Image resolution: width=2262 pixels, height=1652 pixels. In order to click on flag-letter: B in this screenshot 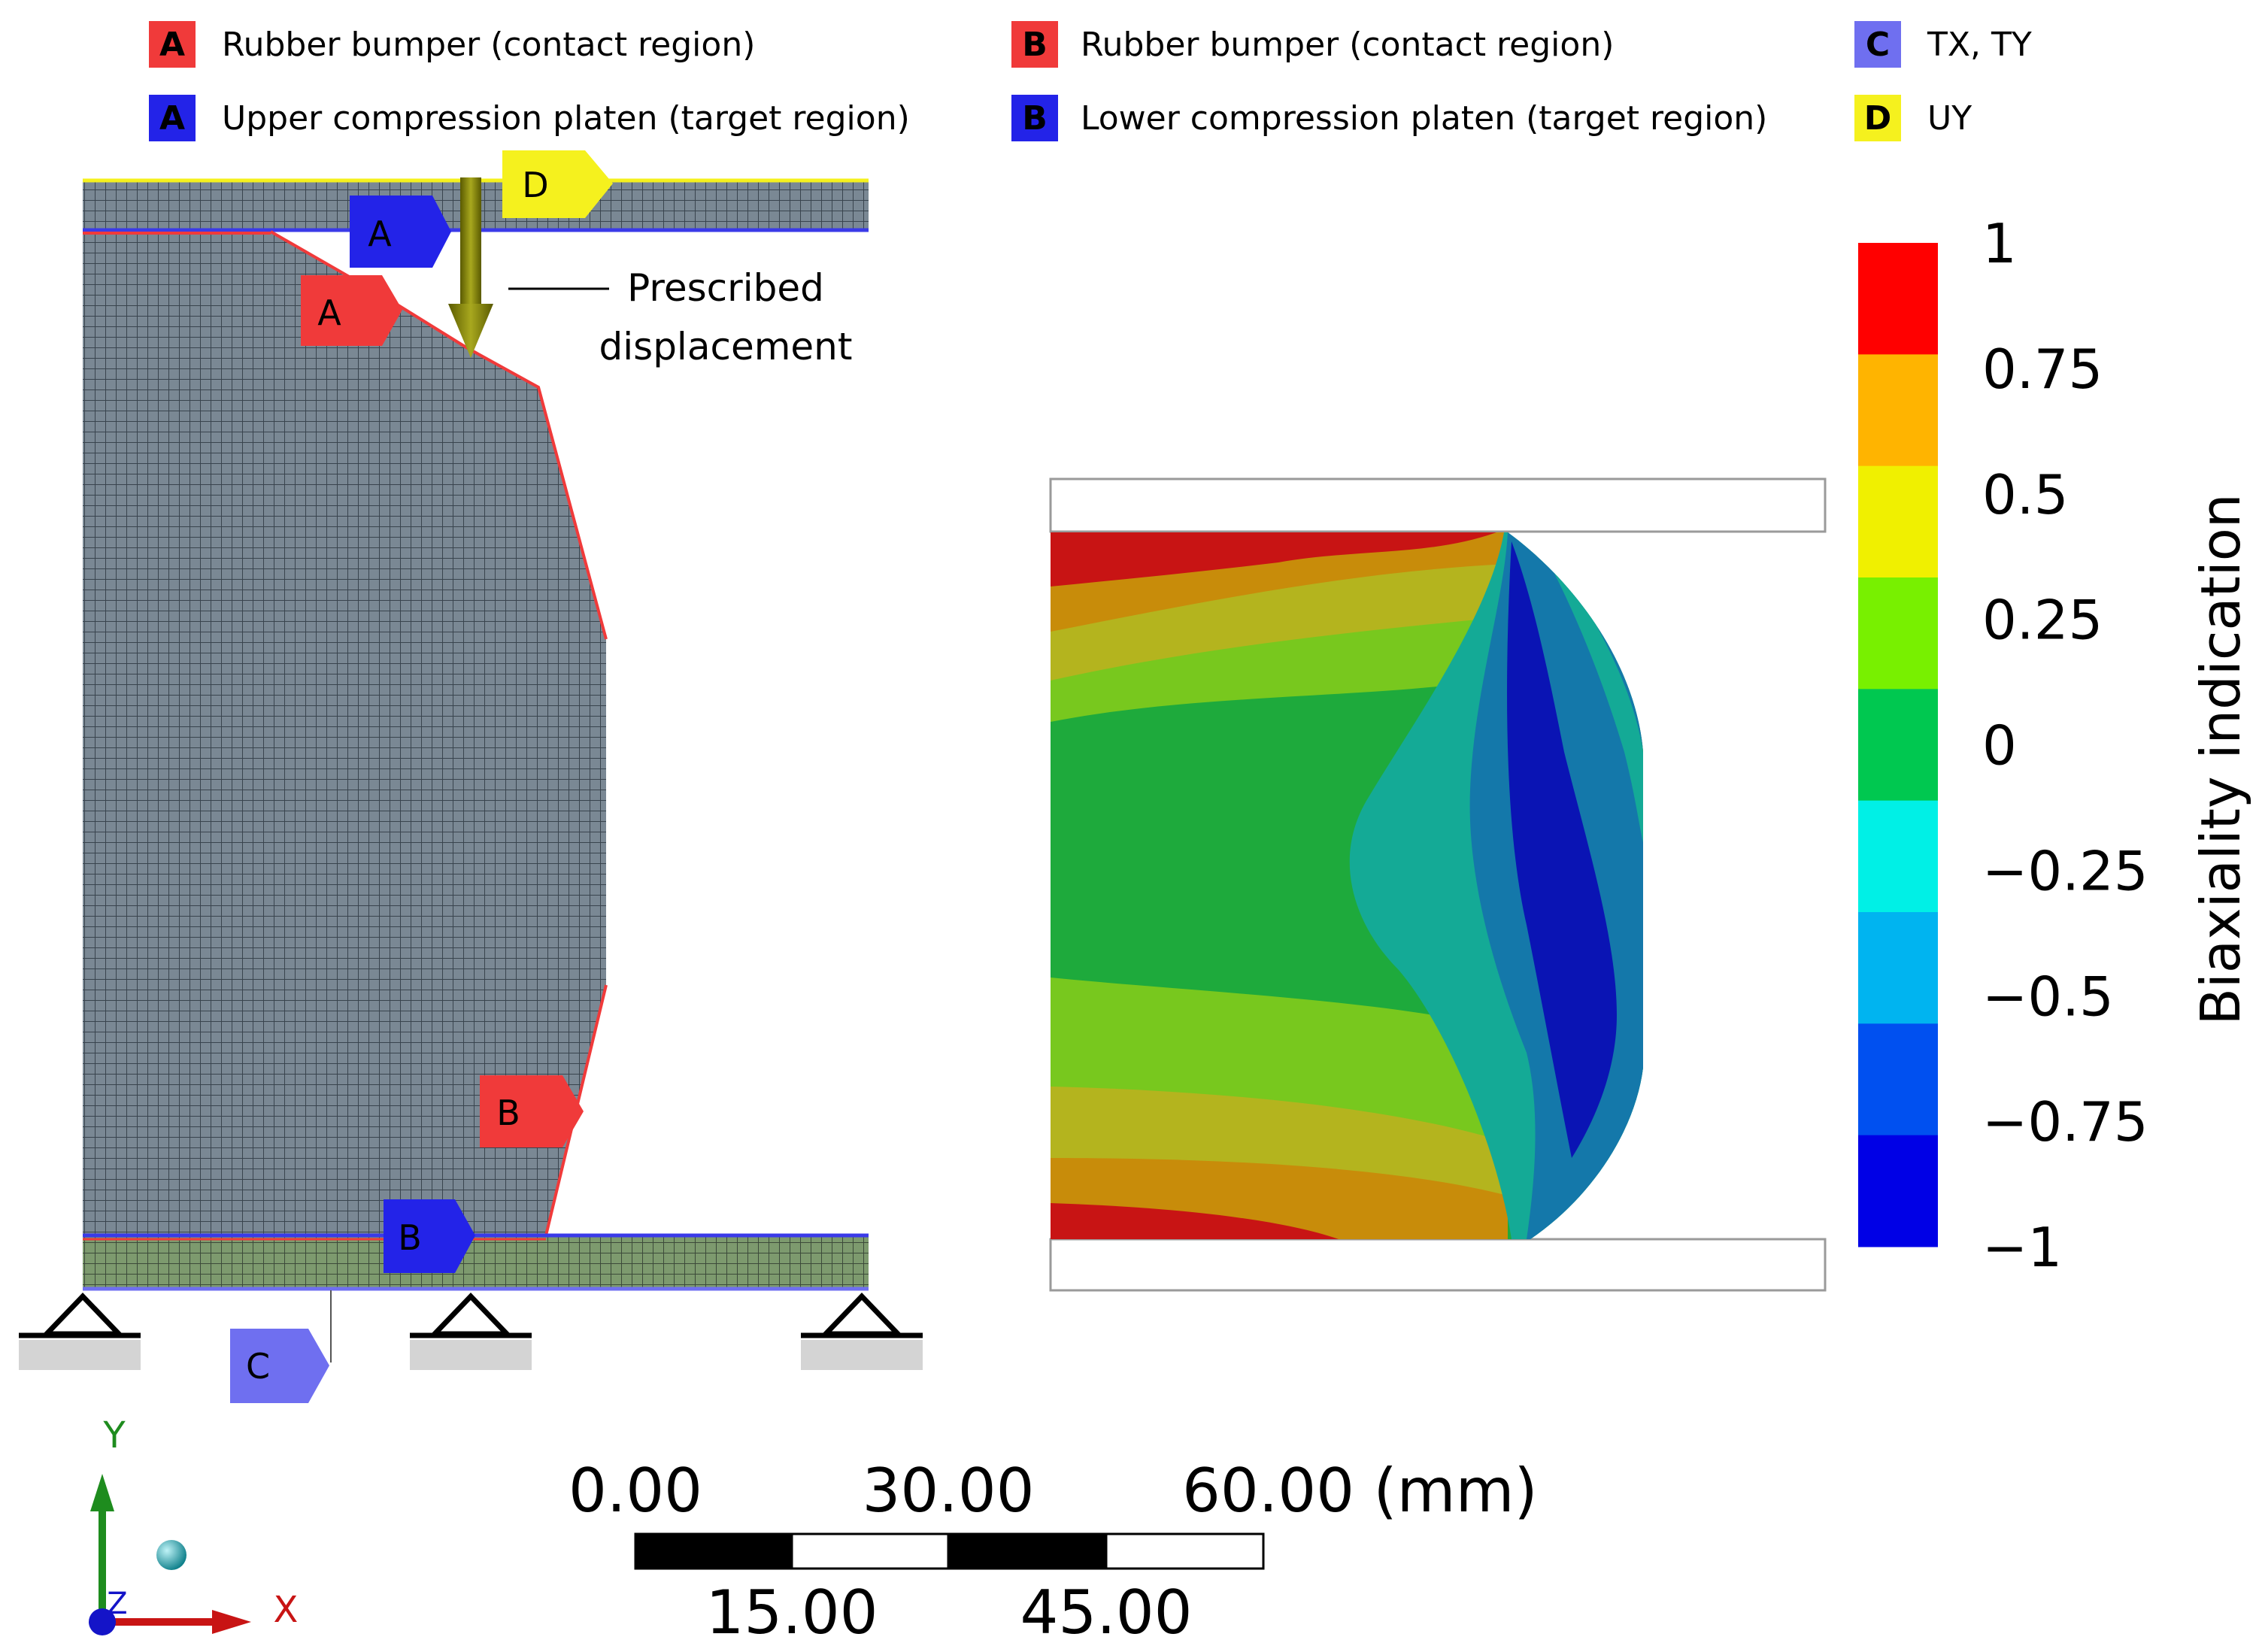, I will do `click(410, 1237)`.